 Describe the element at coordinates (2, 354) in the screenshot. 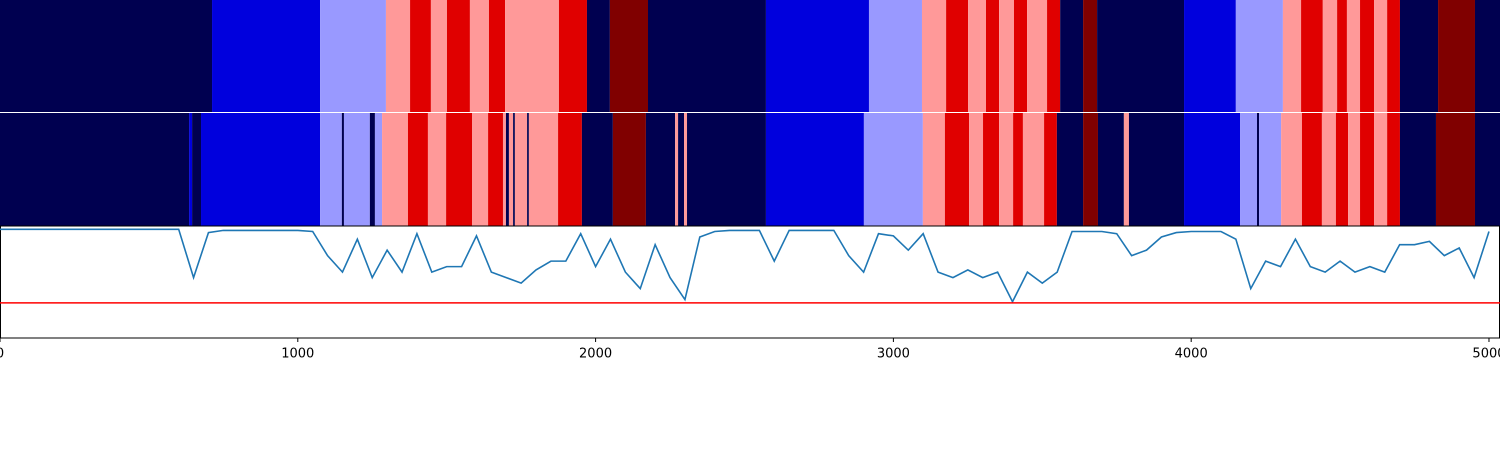

I see `x-tick-label: 0` at that location.